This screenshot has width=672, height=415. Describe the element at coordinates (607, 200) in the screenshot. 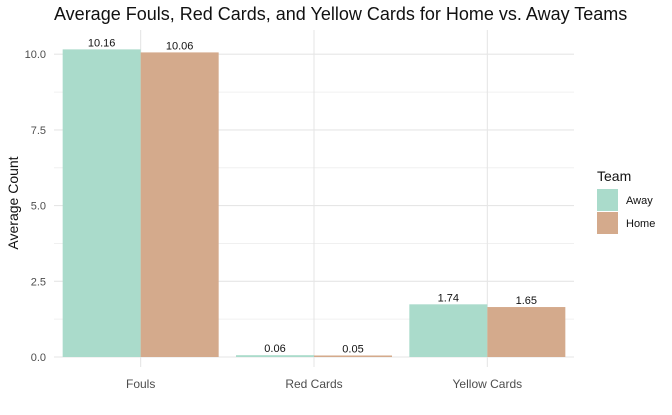

I see `legend-swatch-away` at that location.